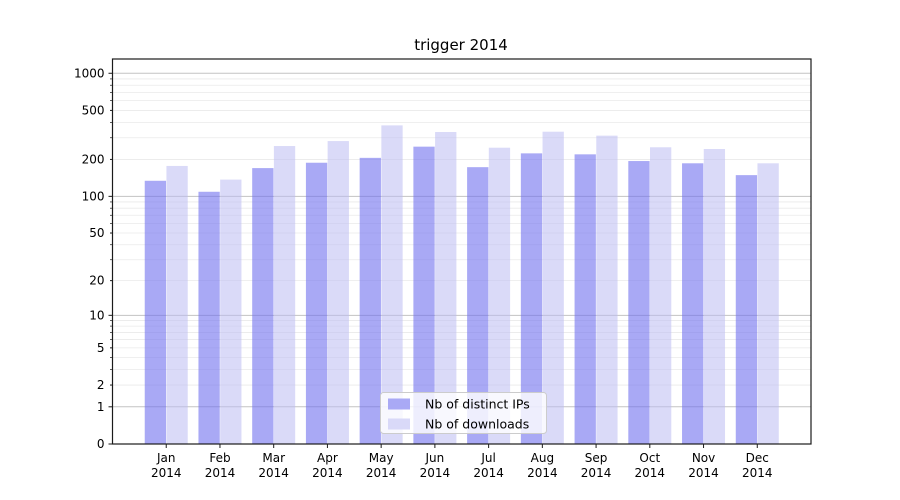 The width and height of the screenshot is (900, 500). What do you see at coordinates (273, 458) in the screenshot?
I see `x-tick-label-month: Mar` at bounding box center [273, 458].